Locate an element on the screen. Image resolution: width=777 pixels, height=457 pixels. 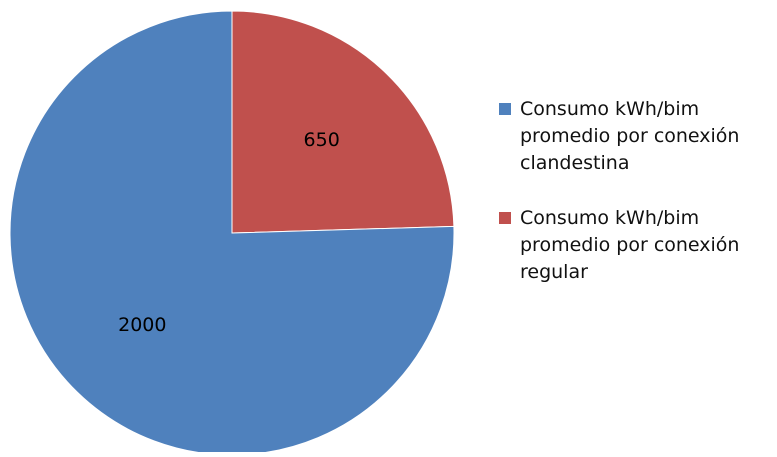
pie-data-label-clandestina: 2000 is located at coordinates (142, 325).